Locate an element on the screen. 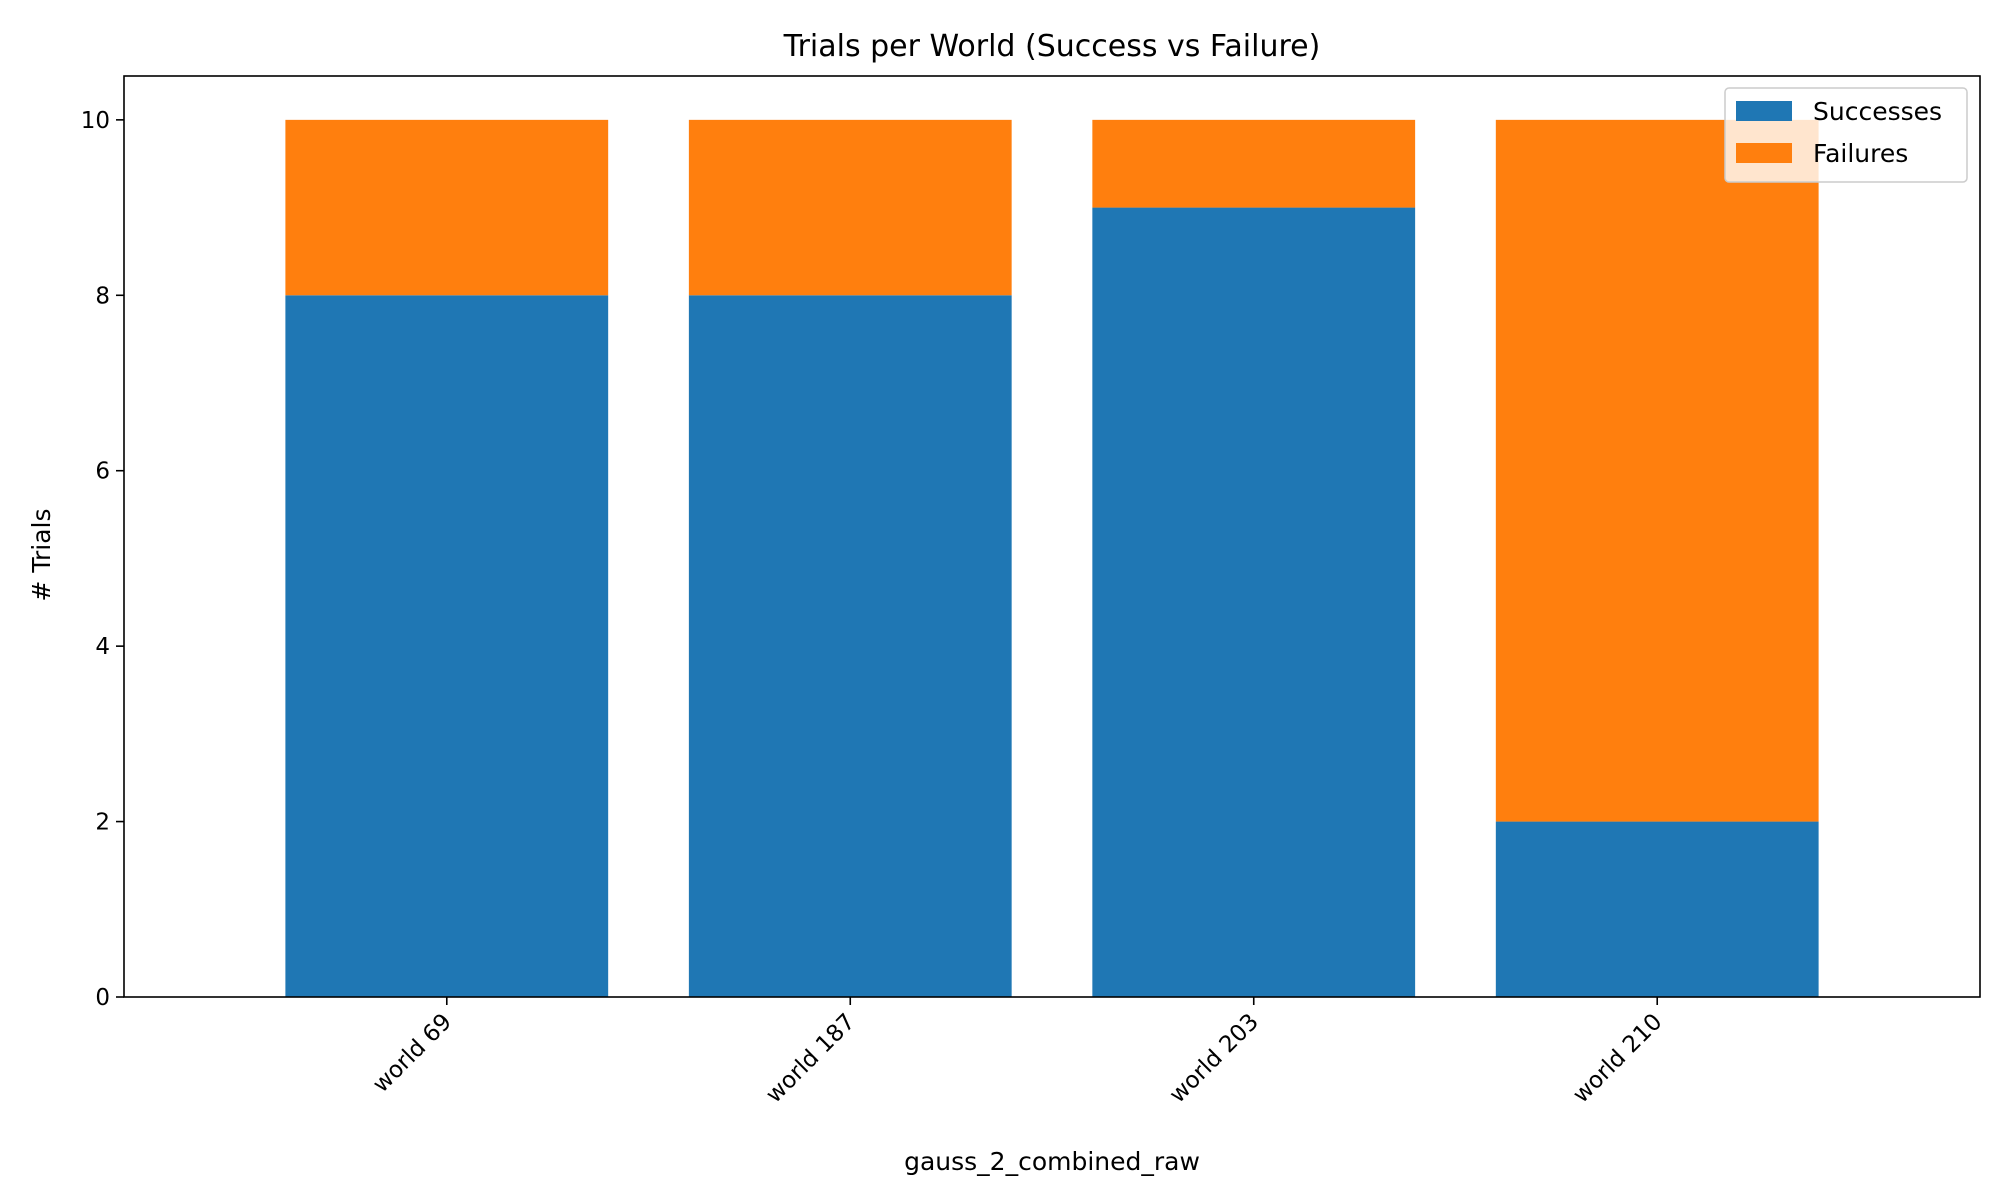 The image size is (2000, 1200). y-tick-label: 6 is located at coordinates (102, 472).